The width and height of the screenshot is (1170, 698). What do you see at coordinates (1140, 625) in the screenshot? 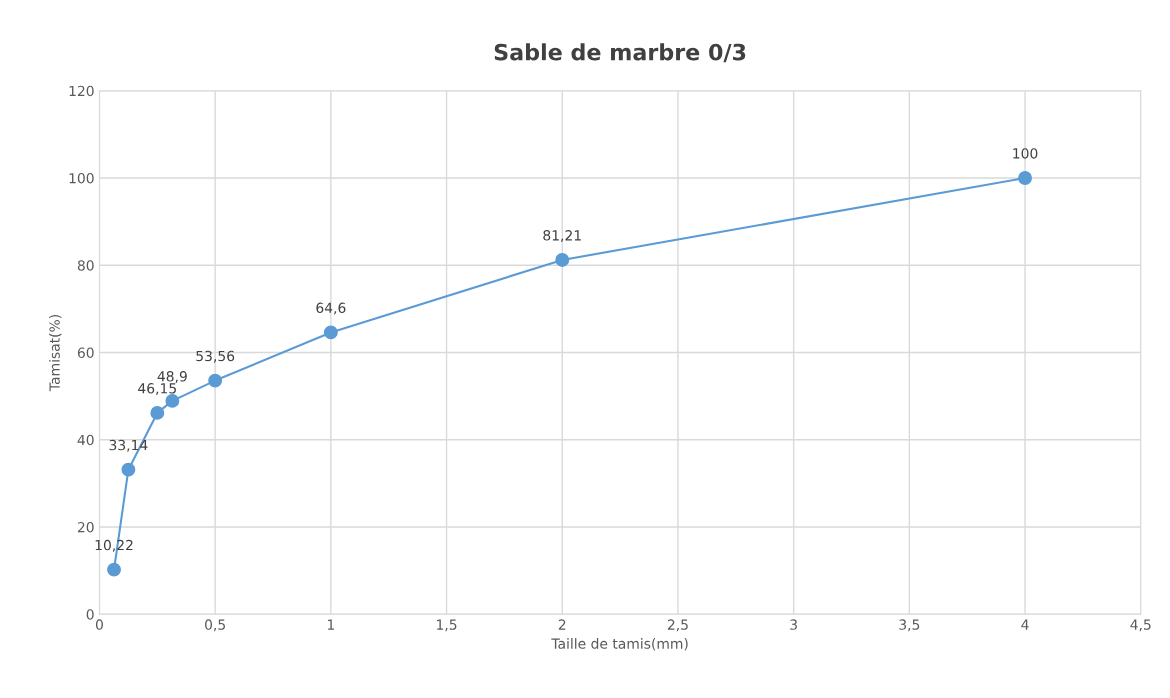
I see `x-tick-label: 4,5` at bounding box center [1140, 625].